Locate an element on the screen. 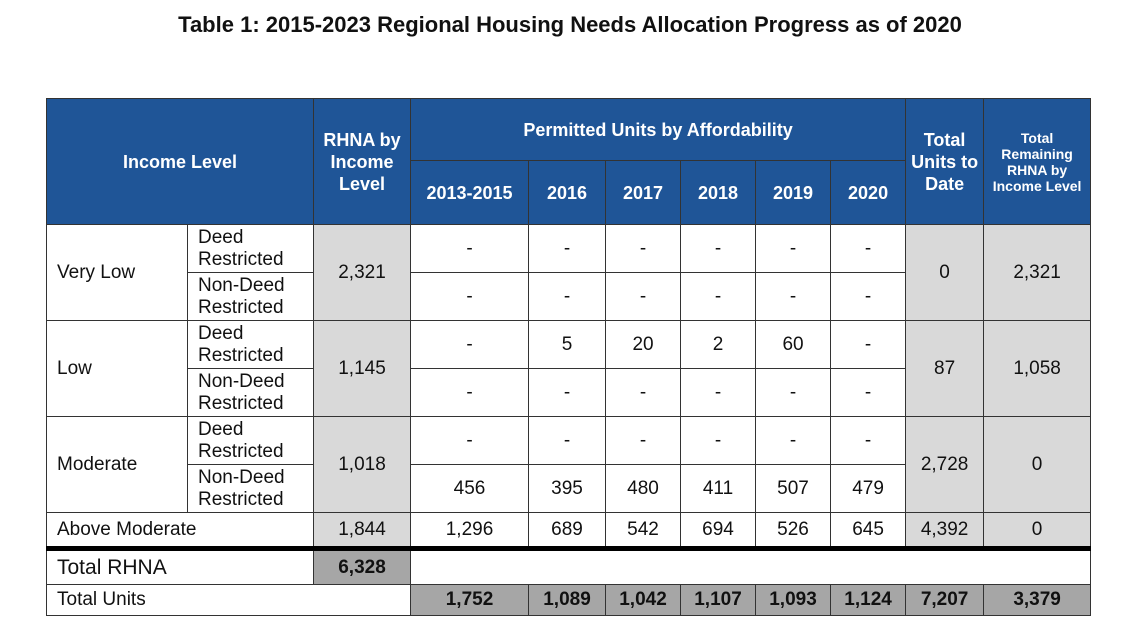 This screenshot has height=640, width=1140. total-units-label: Total Units is located at coordinates (228, 600).